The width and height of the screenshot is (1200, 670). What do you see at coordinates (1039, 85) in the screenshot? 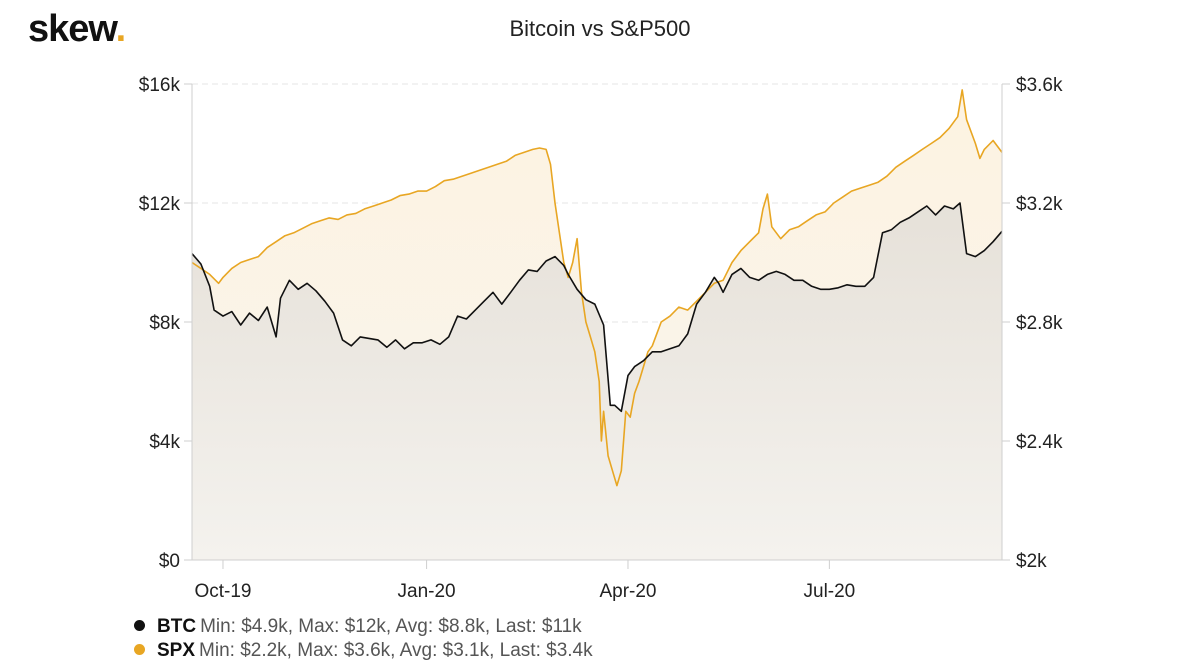
I see `right-tick-label: $3.6k` at bounding box center [1039, 85].